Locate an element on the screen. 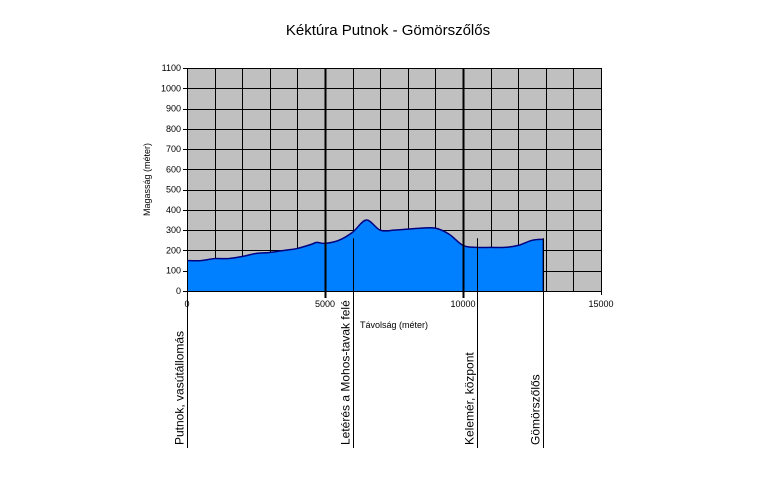 Image resolution: width=777 pixels, height=484 pixels. y-tick-label: 1100 is located at coordinates (171, 68).